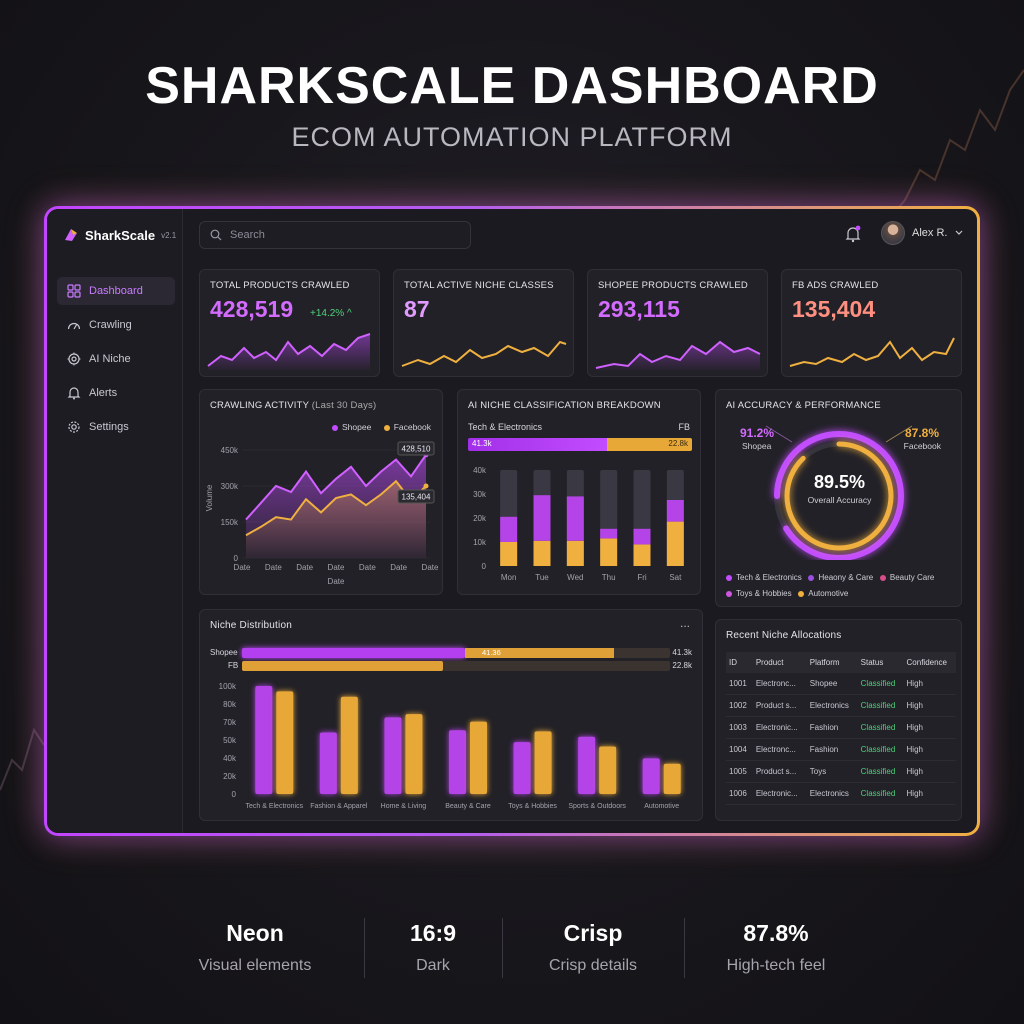 The width and height of the screenshot is (1024, 1024). What do you see at coordinates (673, 285) in the screenshot?
I see `kpi-title: SHOPEE PRODUCTS CRAWLED` at bounding box center [673, 285].